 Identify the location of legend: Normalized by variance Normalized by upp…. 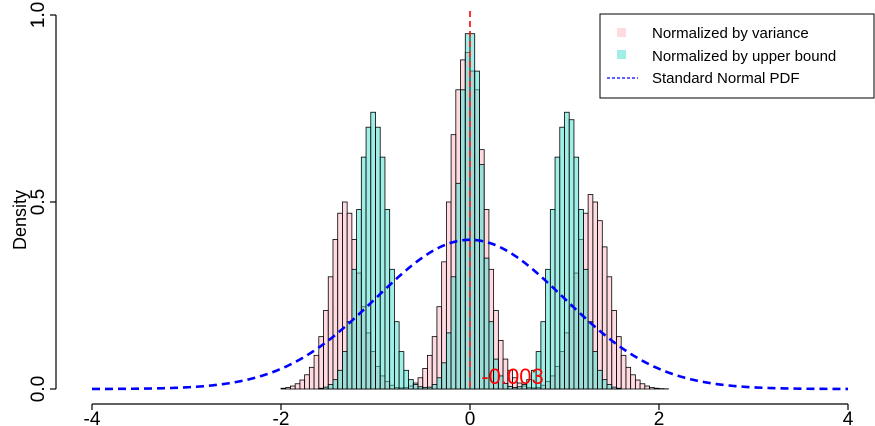
(737, 56).